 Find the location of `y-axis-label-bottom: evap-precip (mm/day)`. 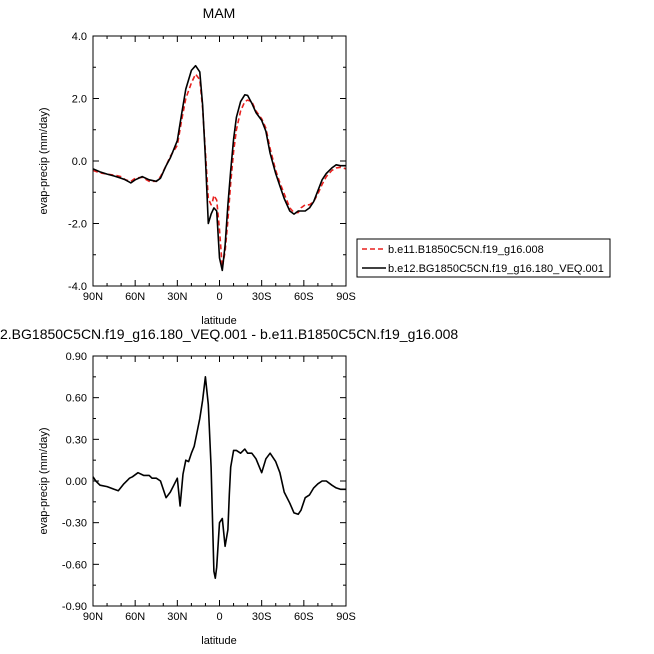

y-axis-label-bottom: evap-precip (mm/day) is located at coordinates (44, 481).